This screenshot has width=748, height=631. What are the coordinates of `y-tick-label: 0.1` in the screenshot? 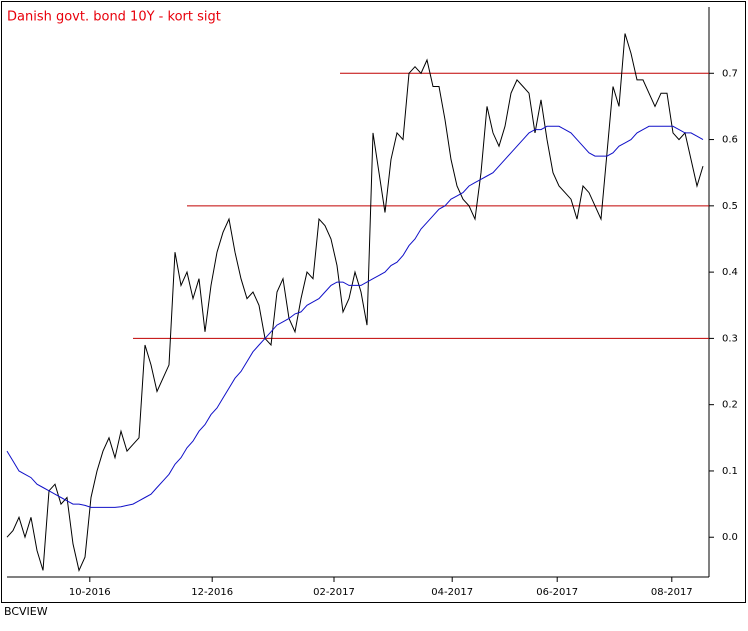 It's located at (730, 471).